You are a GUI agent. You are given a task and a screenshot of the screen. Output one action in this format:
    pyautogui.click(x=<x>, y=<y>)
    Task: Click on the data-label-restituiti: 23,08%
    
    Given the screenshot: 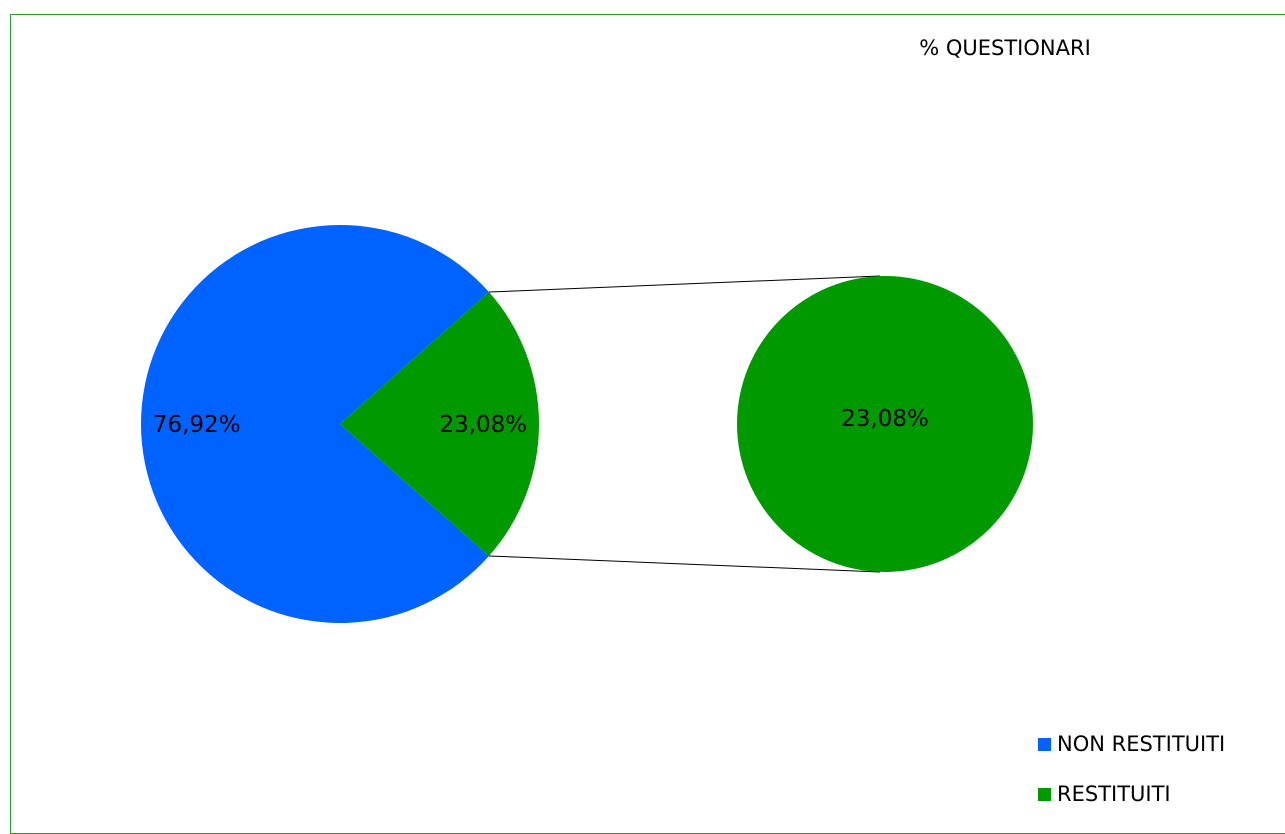 What is the action you would take?
    pyautogui.click(x=483, y=425)
    